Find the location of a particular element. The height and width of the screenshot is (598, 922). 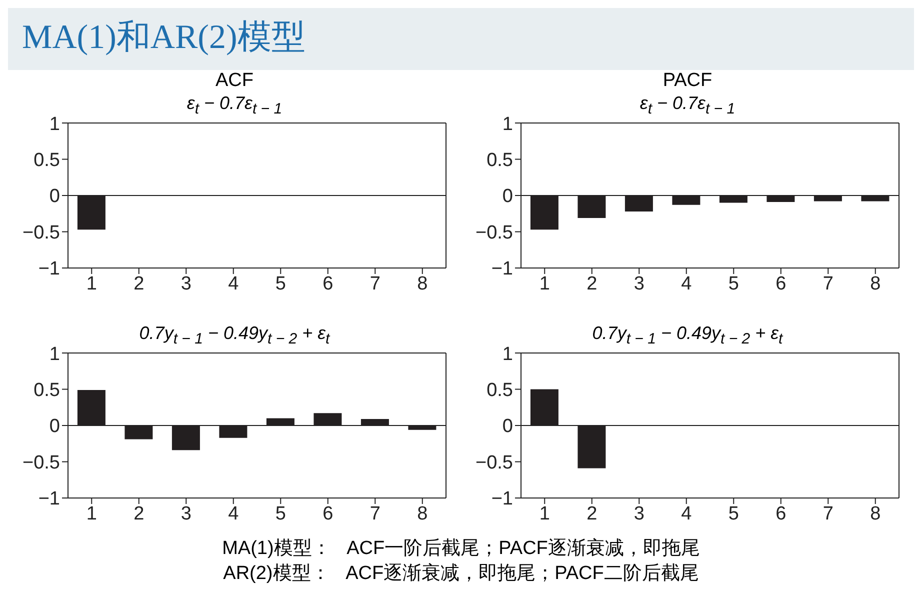

chart-title: ACF is located at coordinates (234, 81).